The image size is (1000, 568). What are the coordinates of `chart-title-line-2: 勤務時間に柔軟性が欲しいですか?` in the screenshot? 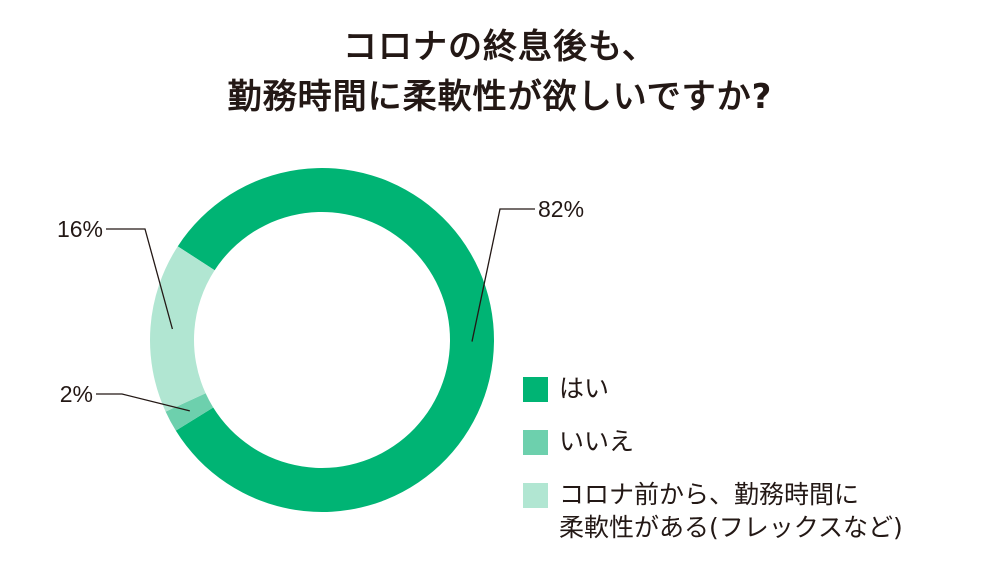 It's located at (500, 97).